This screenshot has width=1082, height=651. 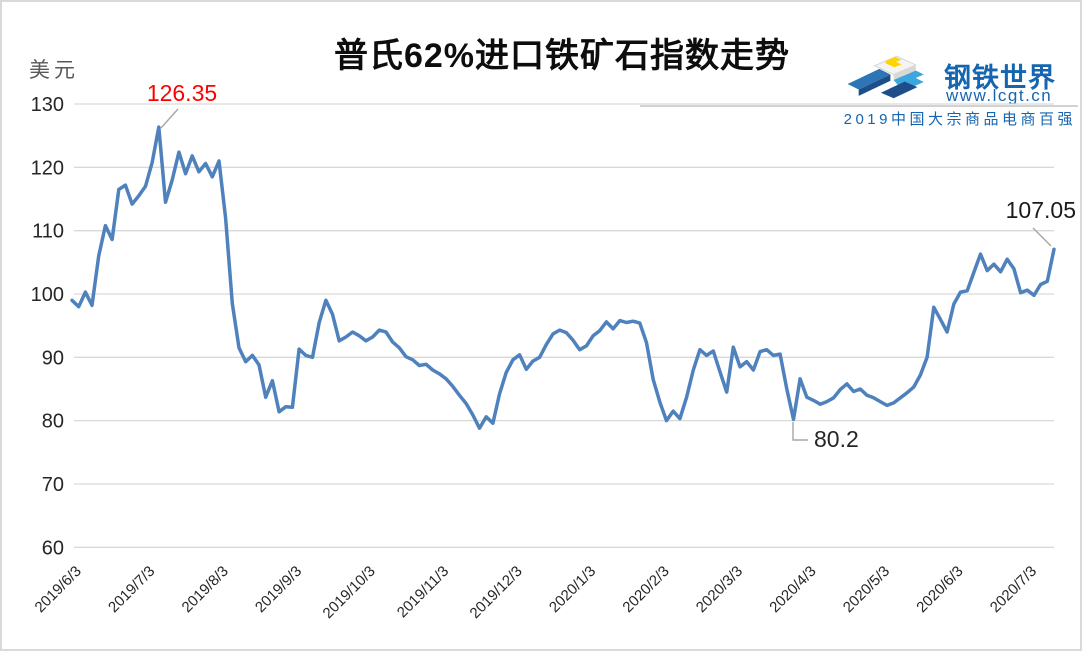 What do you see at coordinates (496, 592) in the screenshot?
I see `x-axis-label: 2019/12/3` at bounding box center [496, 592].